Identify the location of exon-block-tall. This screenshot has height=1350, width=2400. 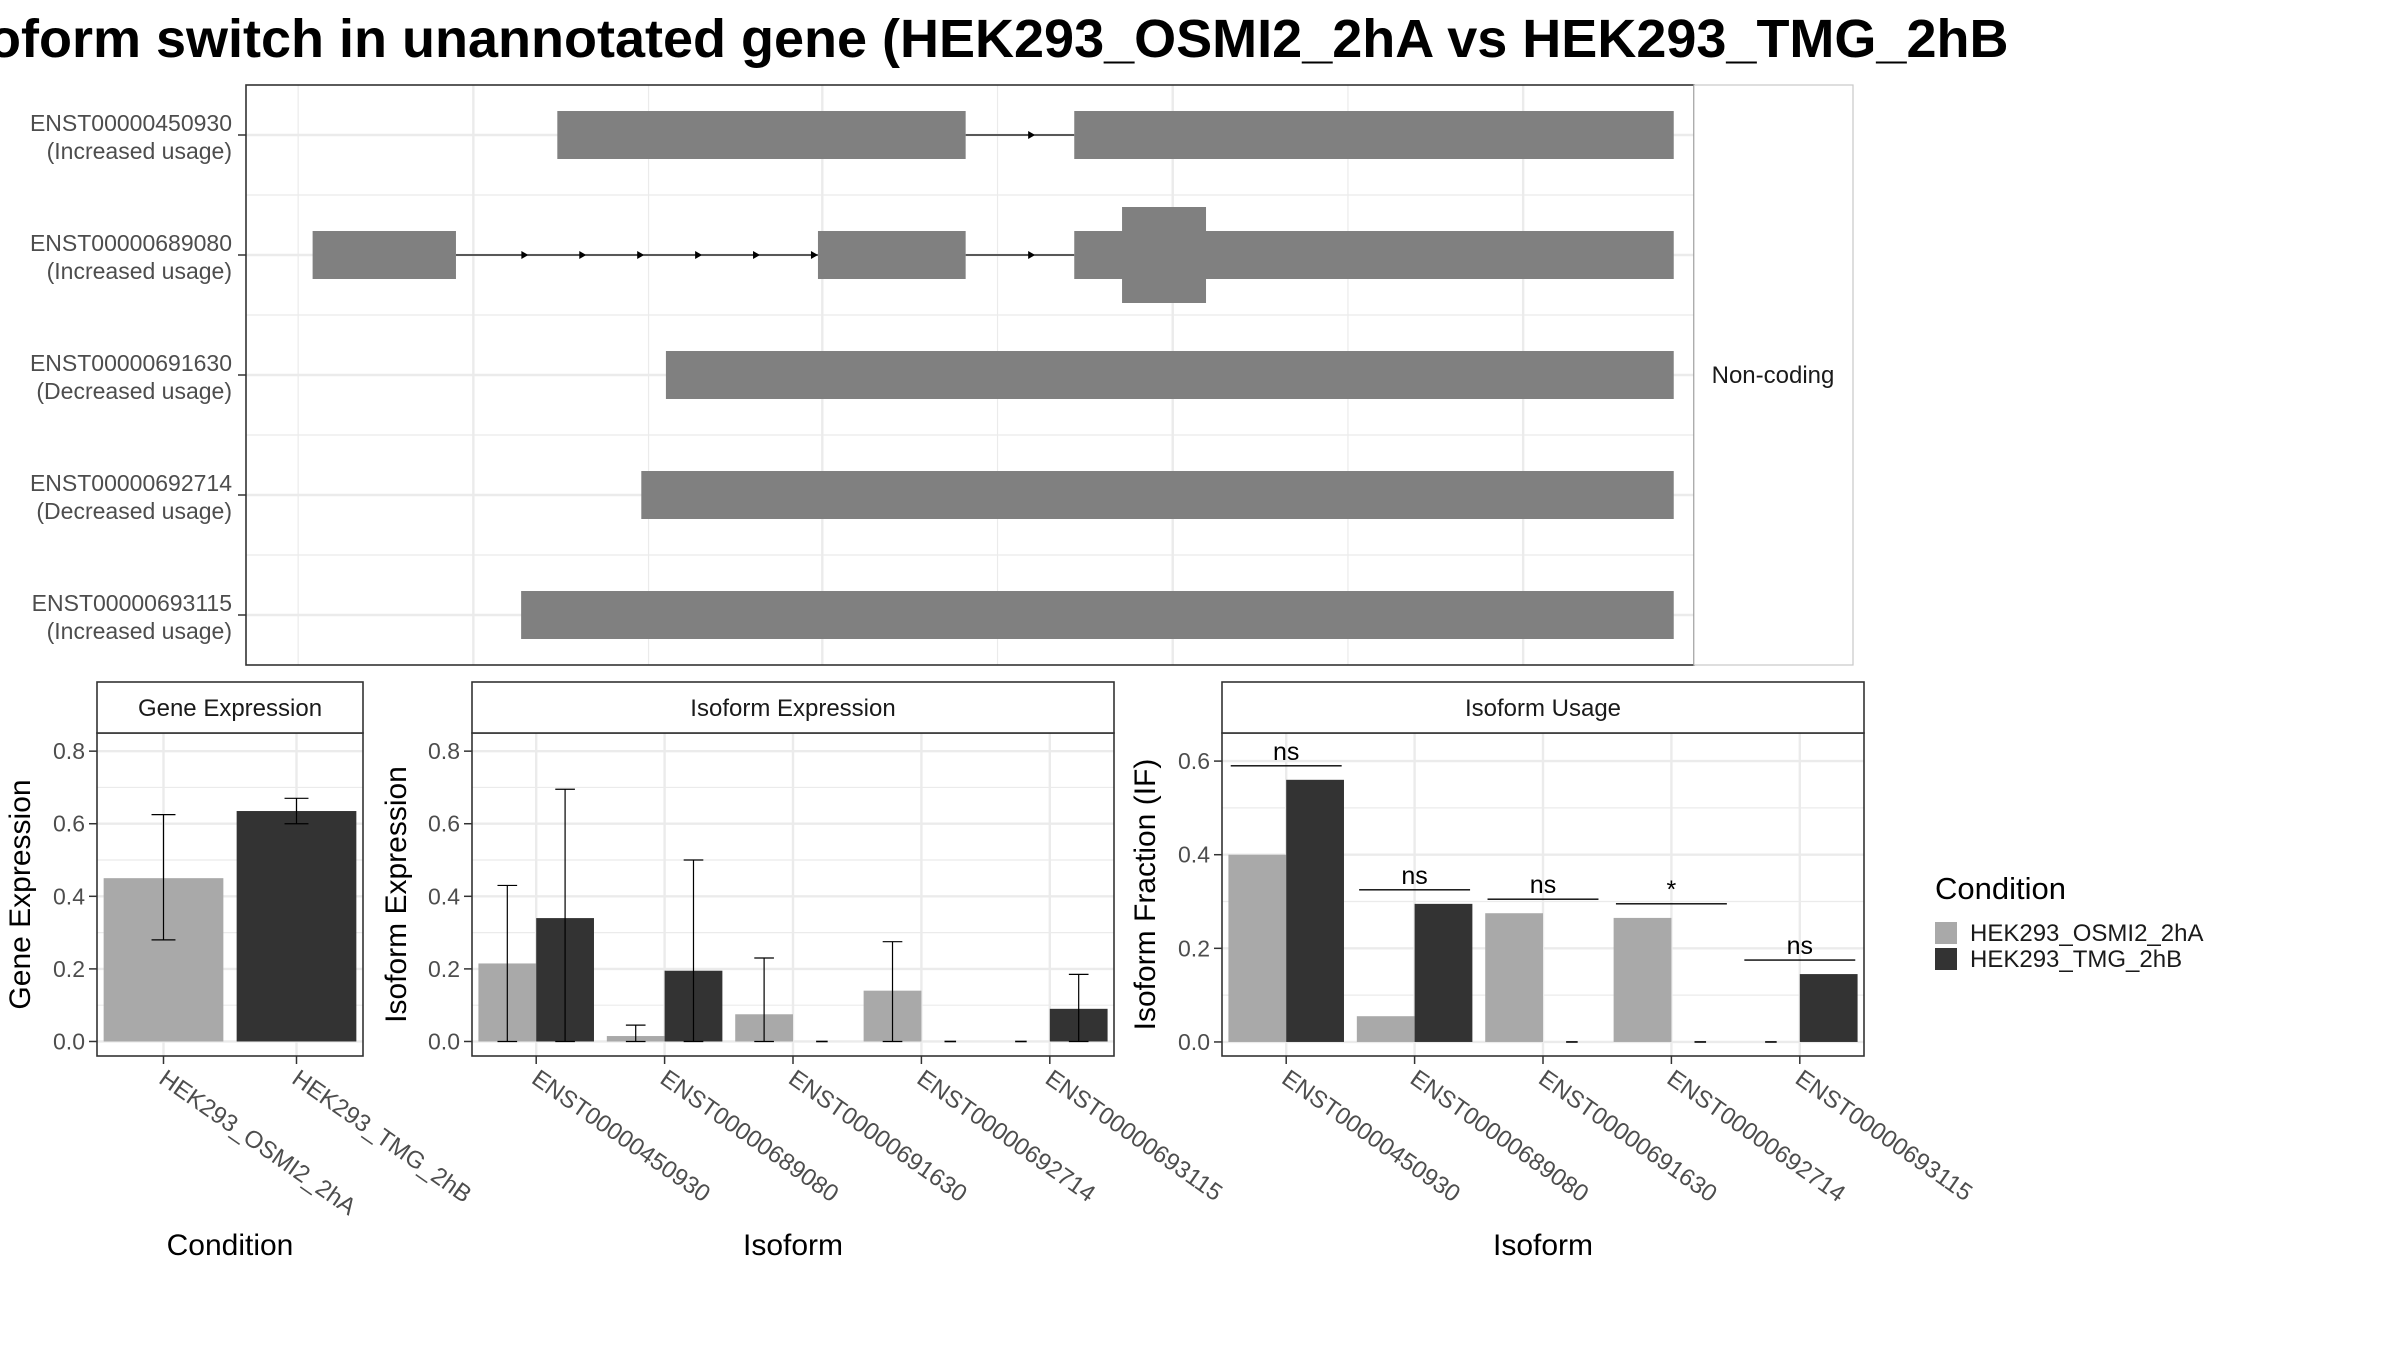
(1164, 255).